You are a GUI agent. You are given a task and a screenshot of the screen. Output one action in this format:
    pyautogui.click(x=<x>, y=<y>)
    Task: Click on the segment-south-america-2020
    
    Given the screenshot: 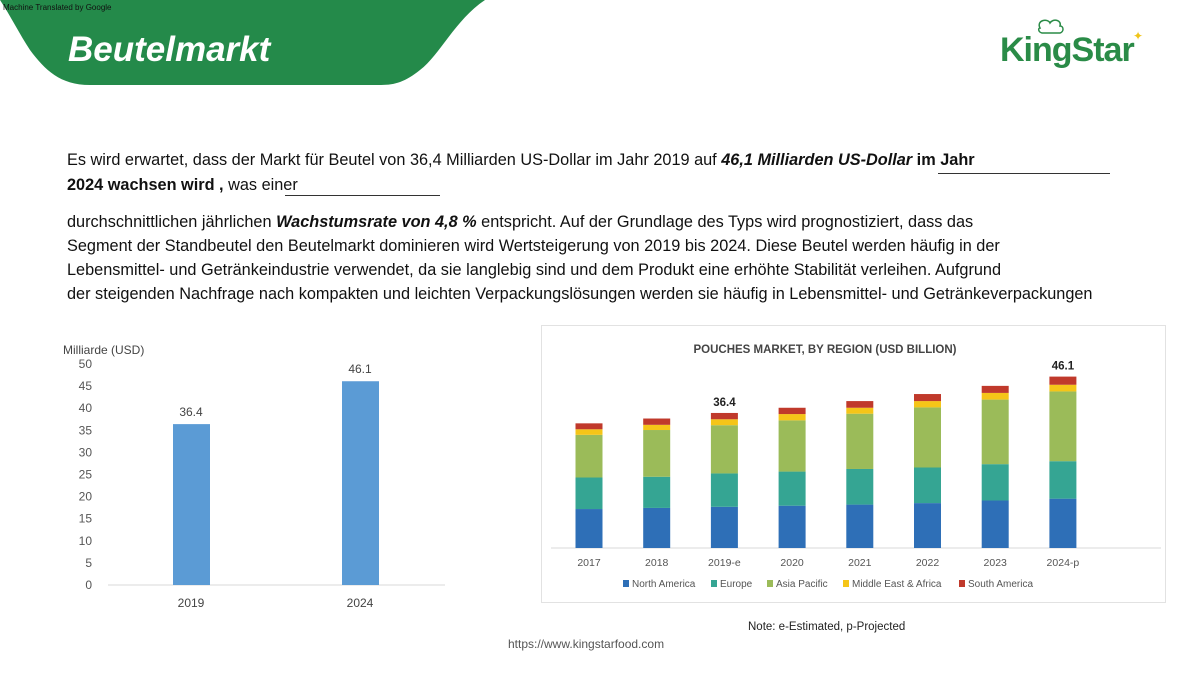 What is the action you would take?
    pyautogui.click(x=792, y=411)
    